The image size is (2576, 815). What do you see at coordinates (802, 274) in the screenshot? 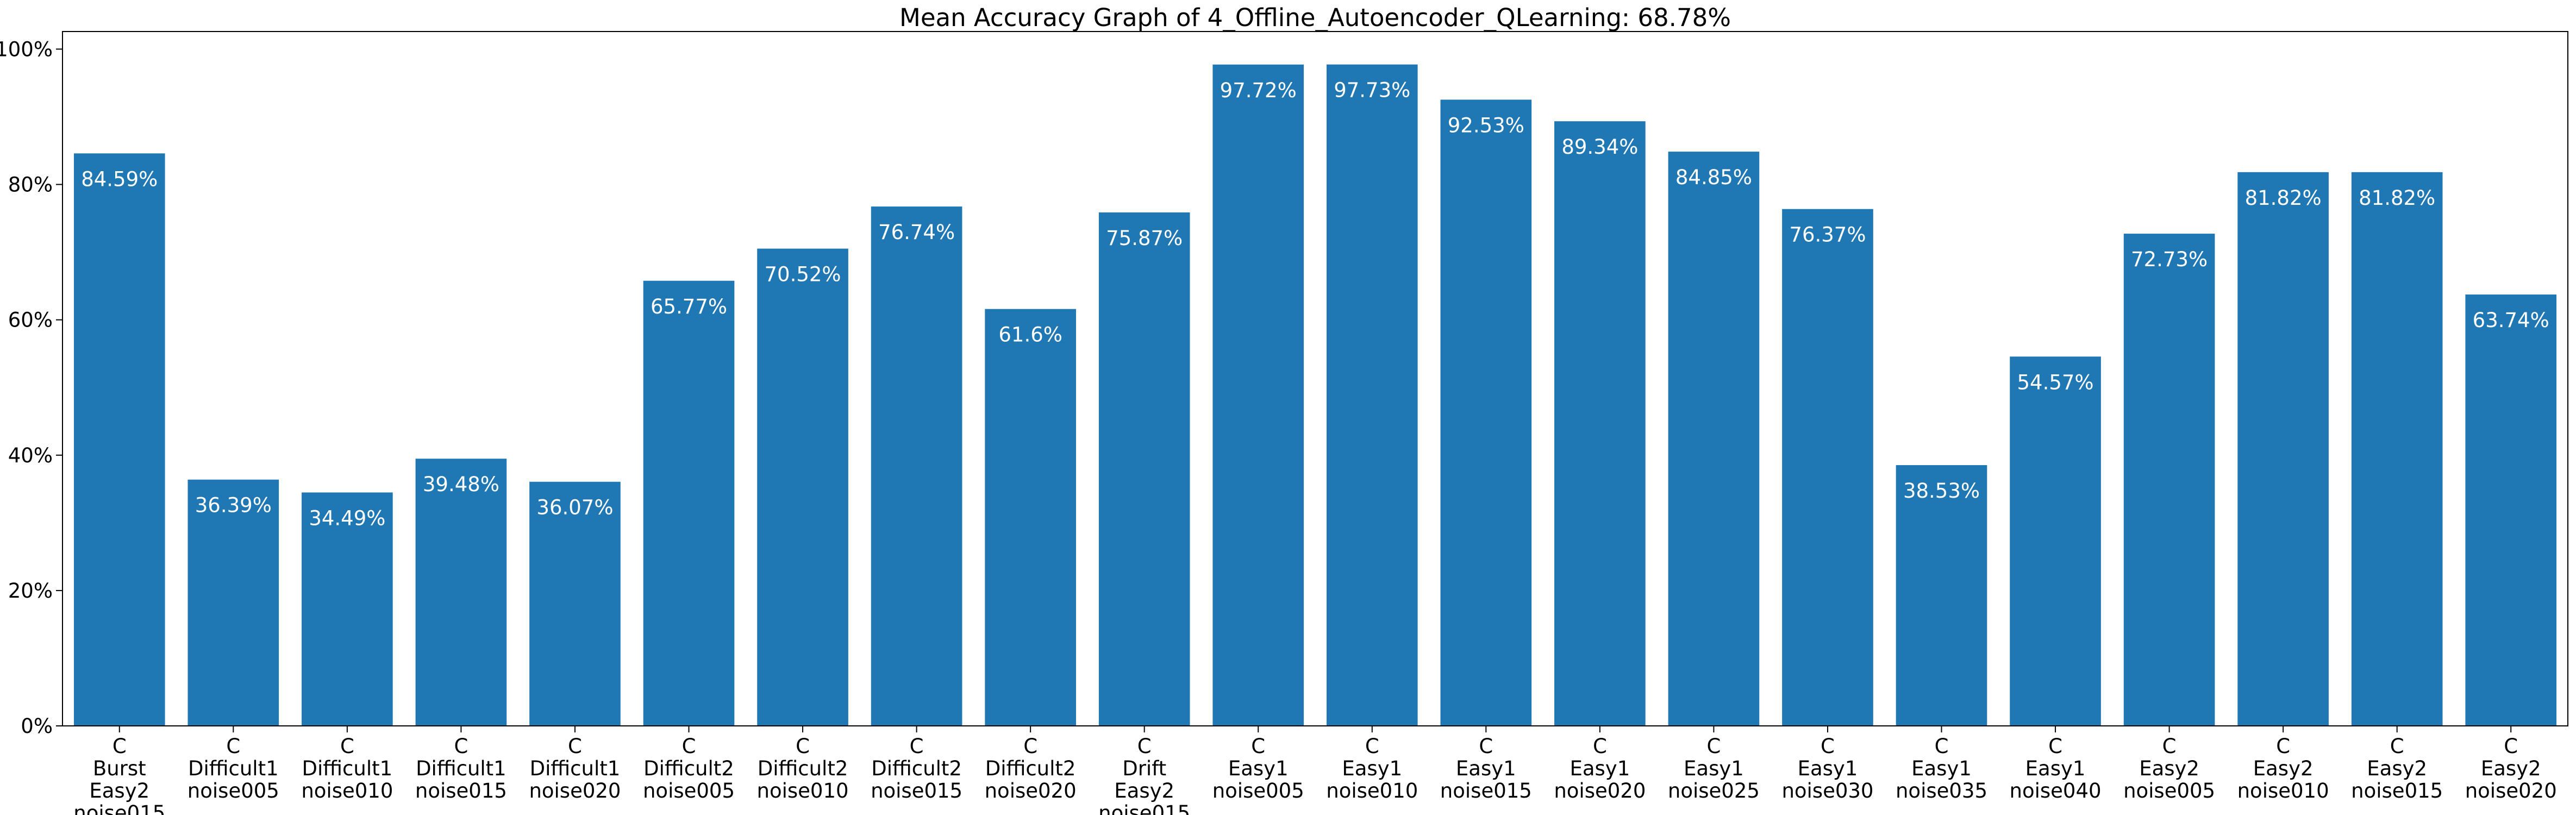
I see `data-label: 70.52%` at bounding box center [802, 274].